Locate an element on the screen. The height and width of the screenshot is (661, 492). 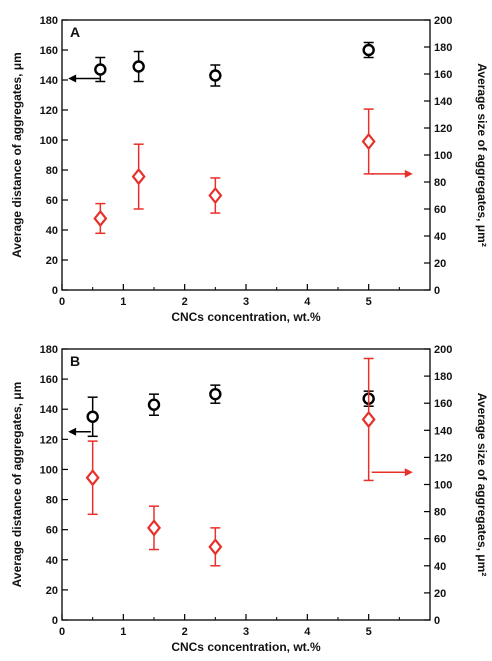
panel-letter: A is located at coordinates (75, 32).